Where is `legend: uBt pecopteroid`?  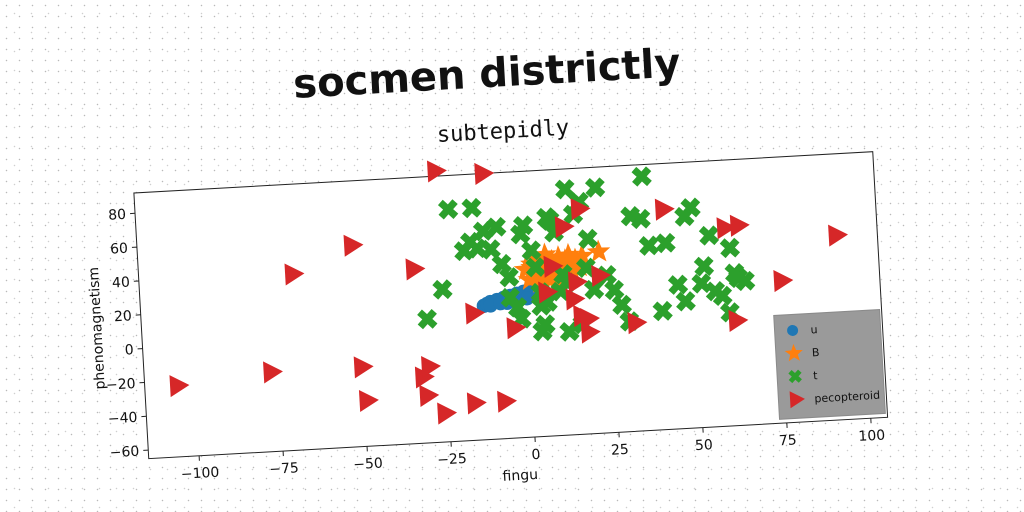 legend: uBt pecopteroid is located at coordinates (829, 364).